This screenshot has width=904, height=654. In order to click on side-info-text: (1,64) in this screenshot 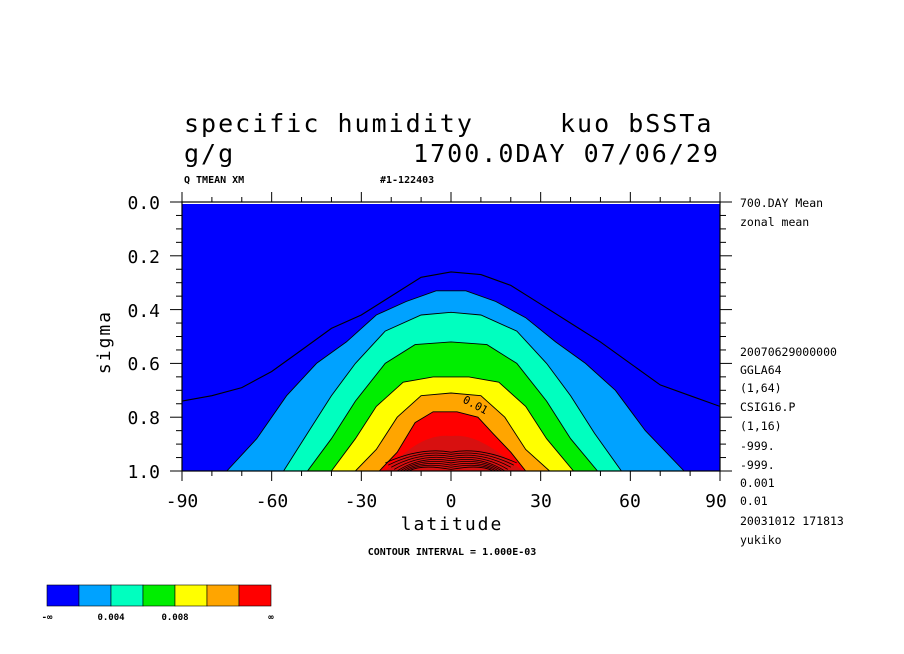, I will do `click(761, 388)`.